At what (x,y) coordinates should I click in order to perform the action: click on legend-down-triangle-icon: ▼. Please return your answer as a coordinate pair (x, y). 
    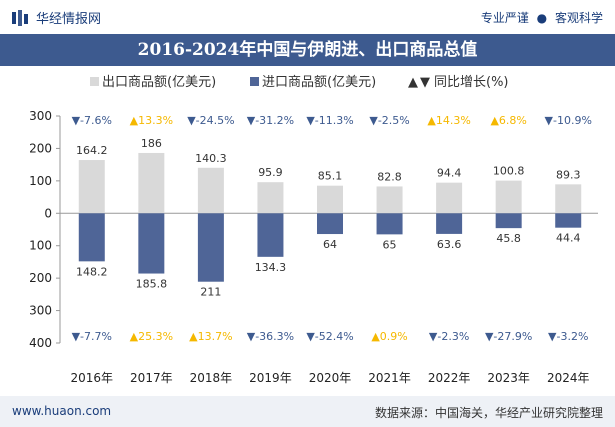
    Looking at the image, I should click on (425, 82).